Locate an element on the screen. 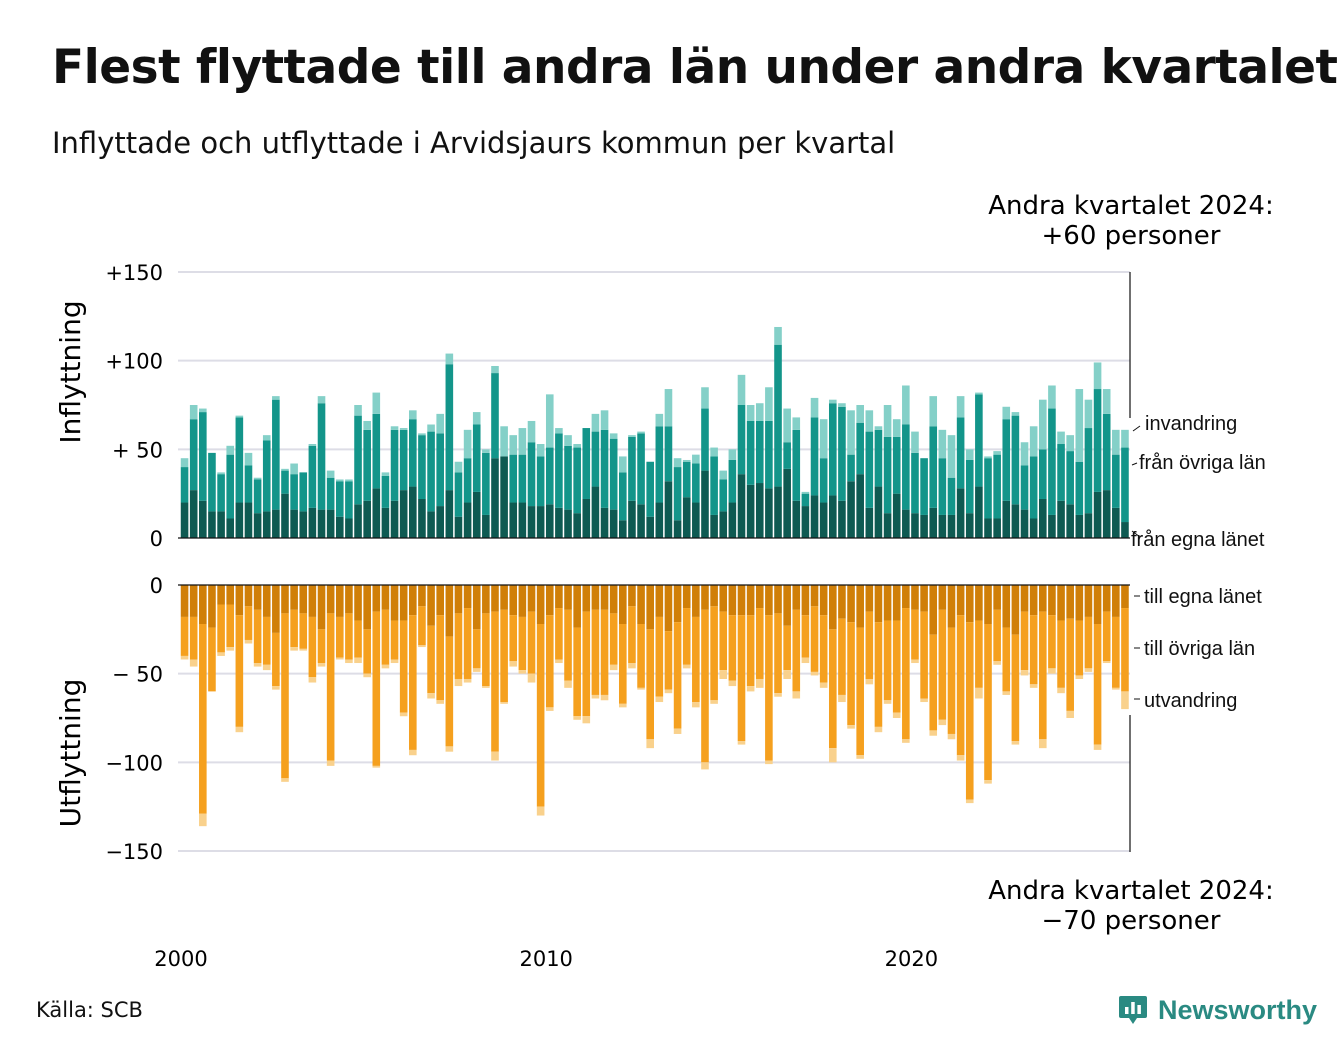  label-invandring: invandring is located at coordinates (1191, 424).